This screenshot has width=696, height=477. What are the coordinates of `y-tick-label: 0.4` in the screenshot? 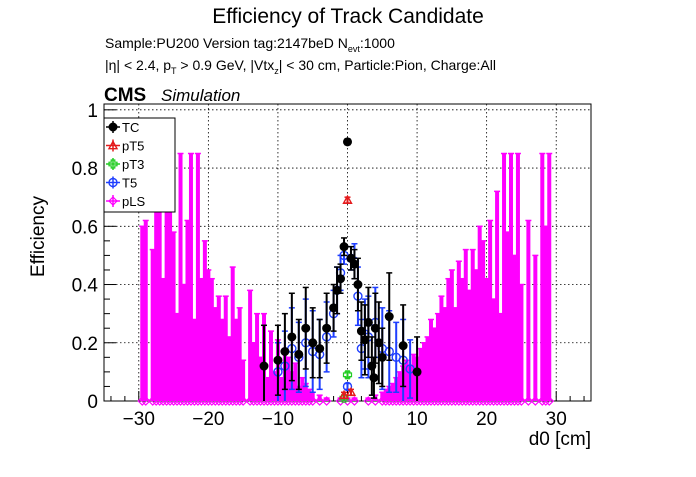 It's located at (85, 286).